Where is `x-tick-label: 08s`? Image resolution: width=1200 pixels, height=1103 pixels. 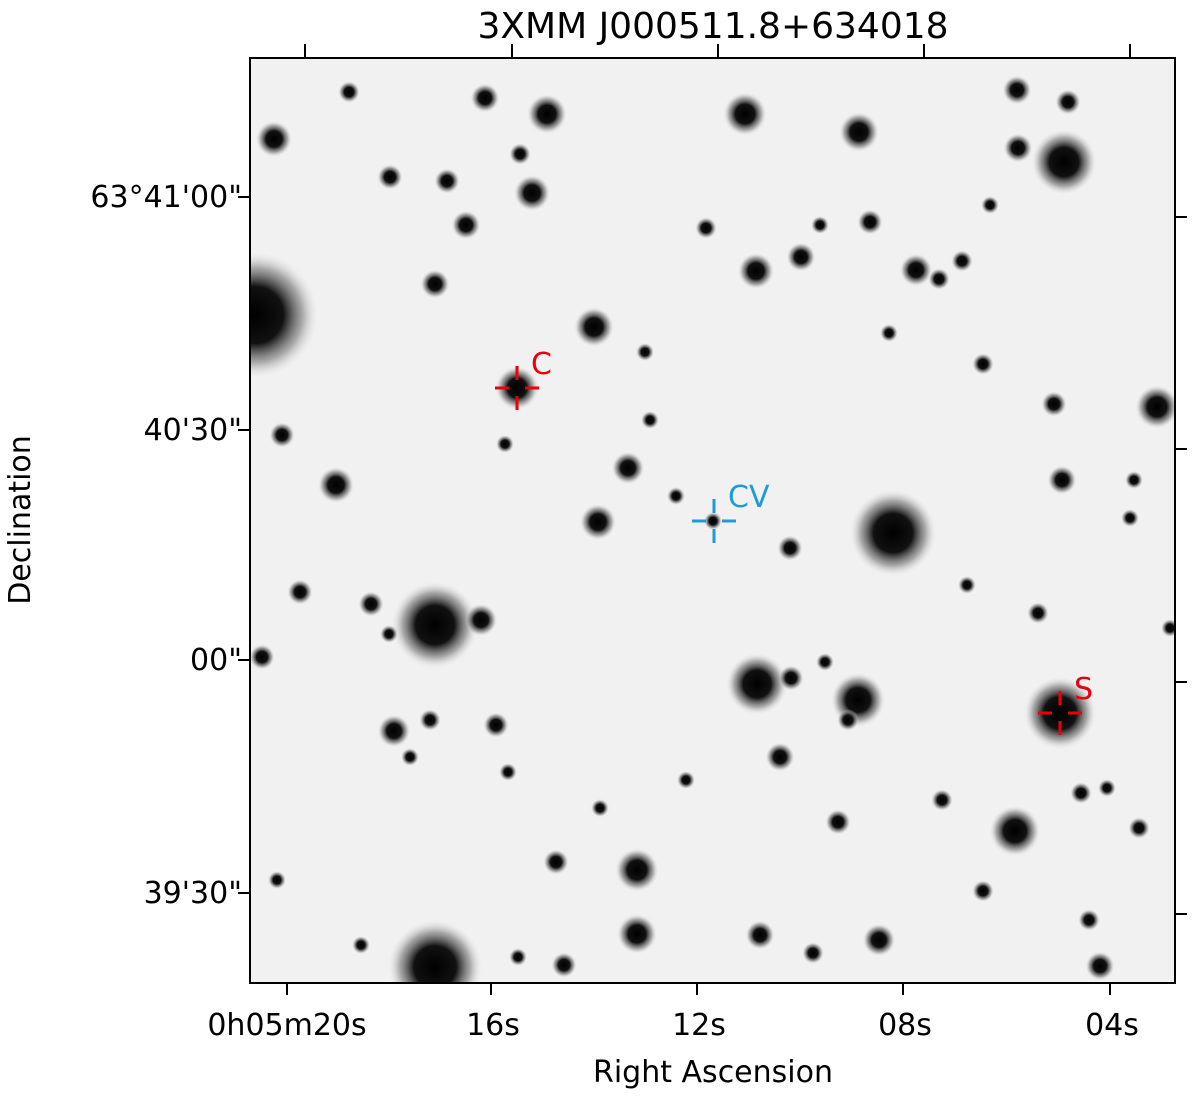 x-tick-label: 08s is located at coordinates (905, 1025).